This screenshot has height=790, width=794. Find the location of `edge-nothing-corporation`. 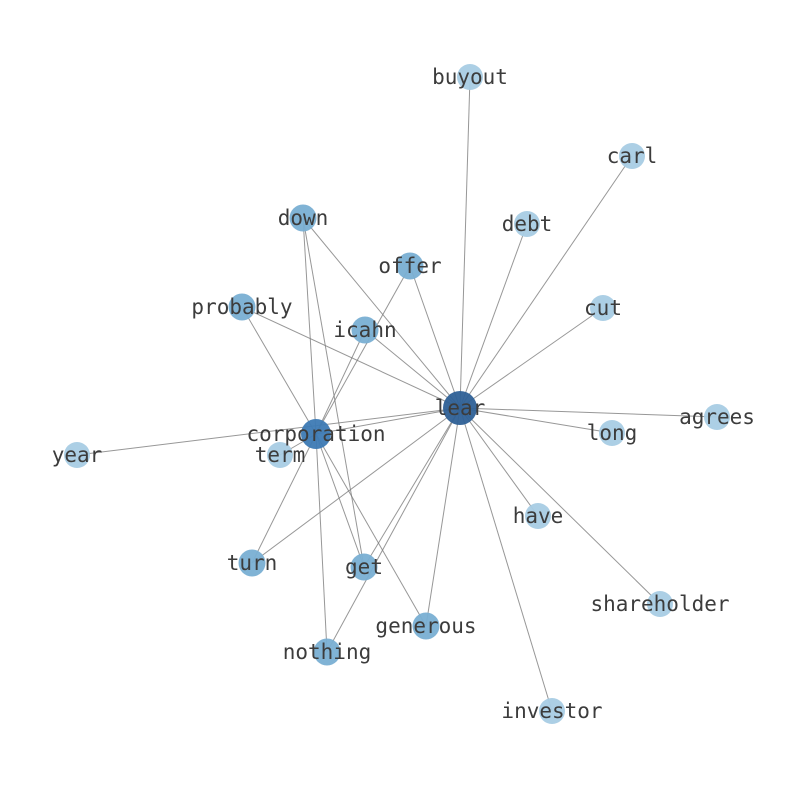

edge-nothing-corporation is located at coordinates (321, 543).